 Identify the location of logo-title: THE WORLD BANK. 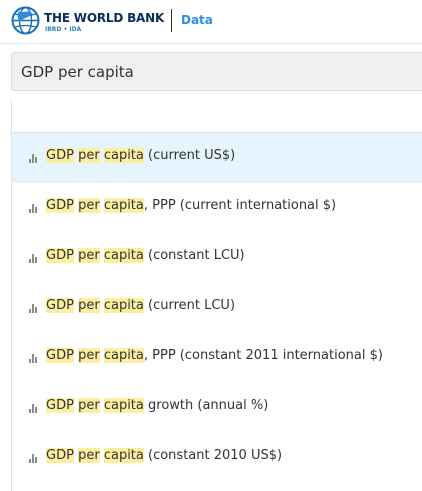
(104, 18).